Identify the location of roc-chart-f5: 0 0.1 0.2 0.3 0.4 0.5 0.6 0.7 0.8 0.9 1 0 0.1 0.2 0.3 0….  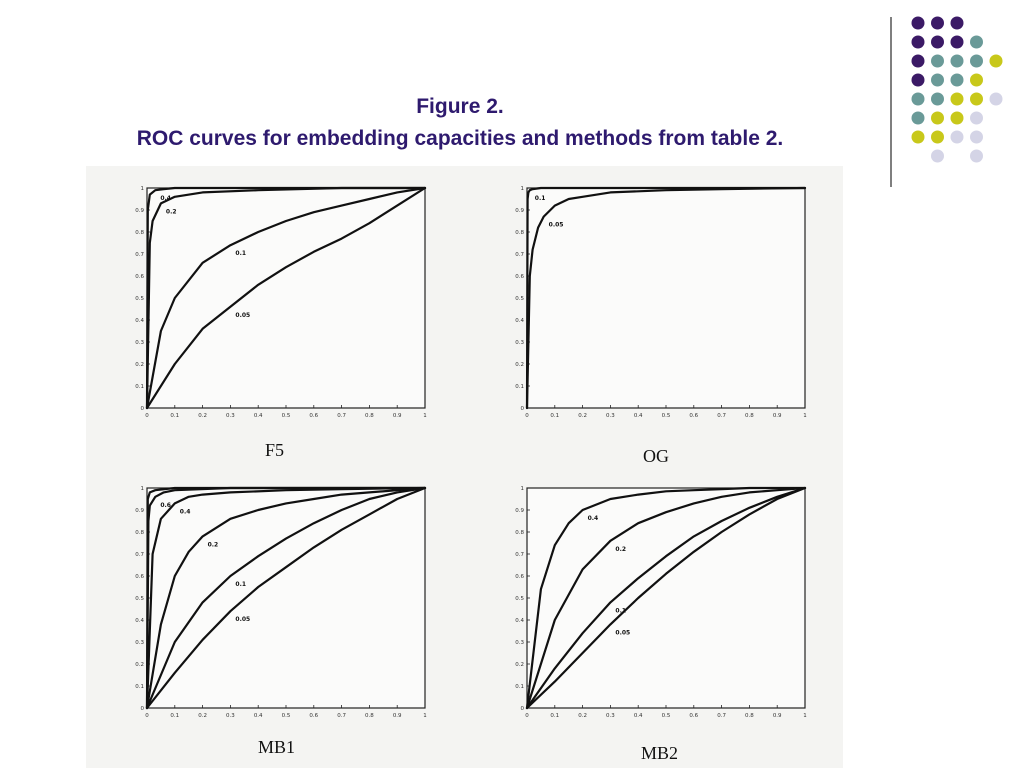
(281, 302).